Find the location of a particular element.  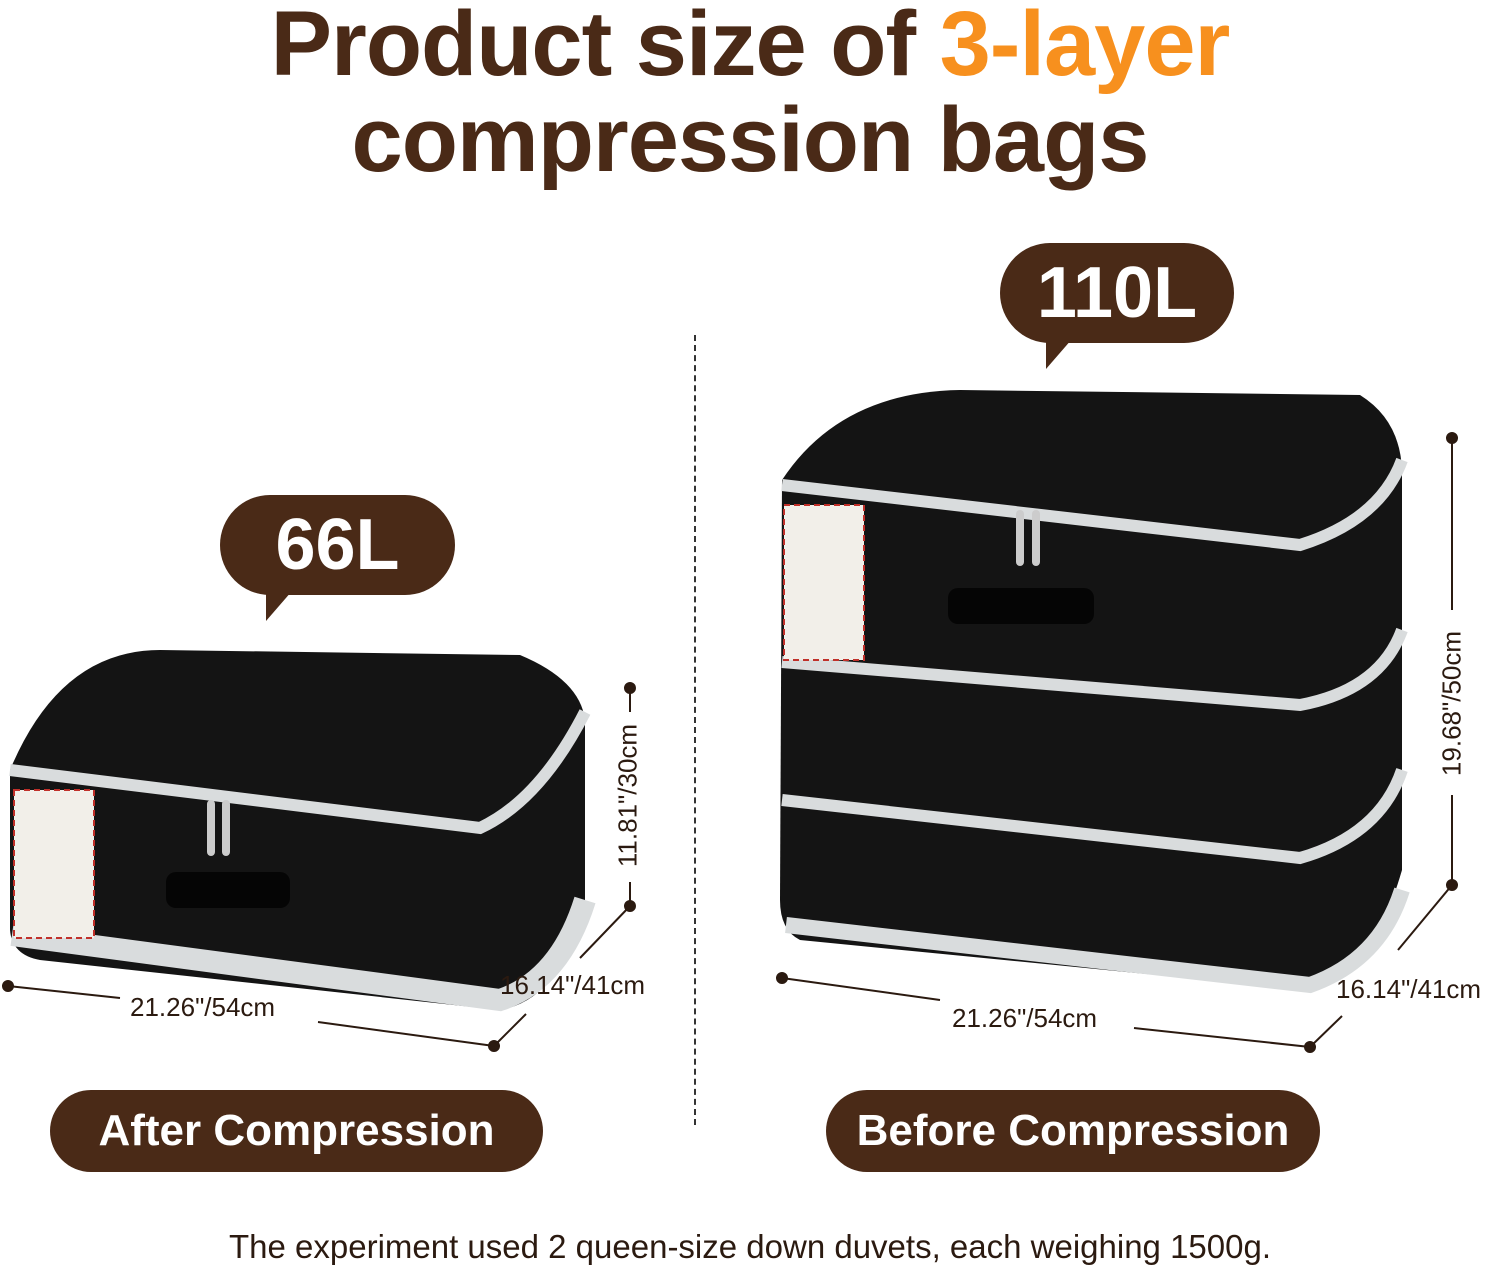

bag-after-compression is located at coordinates (302, 831).